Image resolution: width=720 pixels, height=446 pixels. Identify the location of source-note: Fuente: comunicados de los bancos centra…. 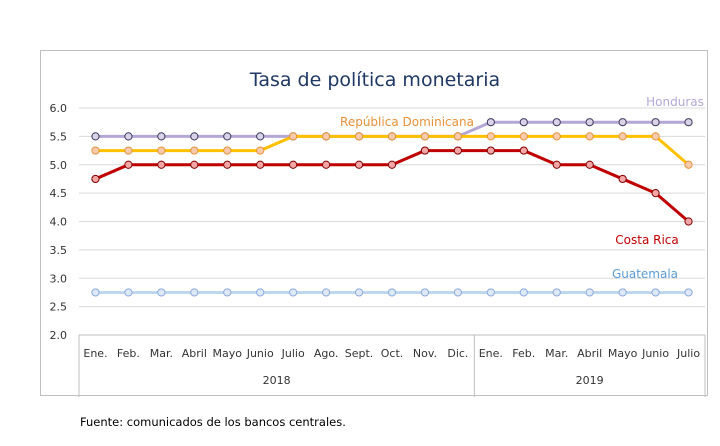
(213, 422).